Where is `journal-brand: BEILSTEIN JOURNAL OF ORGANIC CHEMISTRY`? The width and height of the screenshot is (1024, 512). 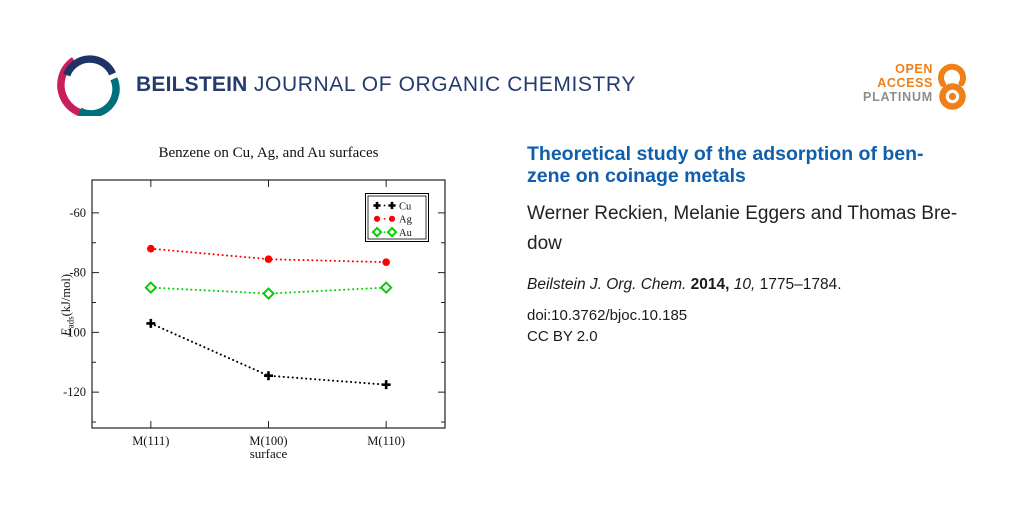 journal-brand: BEILSTEIN JOURNAL OF ORGANIC CHEMISTRY is located at coordinates (386, 85).